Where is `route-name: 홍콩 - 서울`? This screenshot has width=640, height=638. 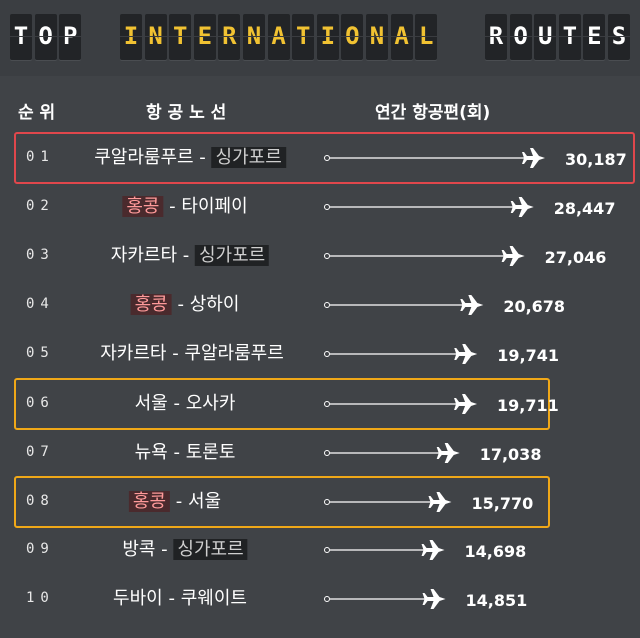
route-name: 홍콩 - 서울 is located at coordinates (175, 502).